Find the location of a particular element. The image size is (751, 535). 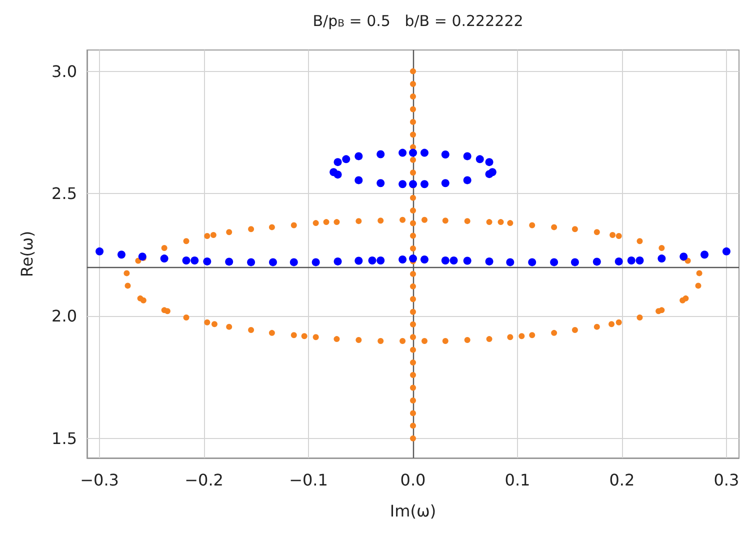

y-tick-label: 1.5 is located at coordinates (64, 438).